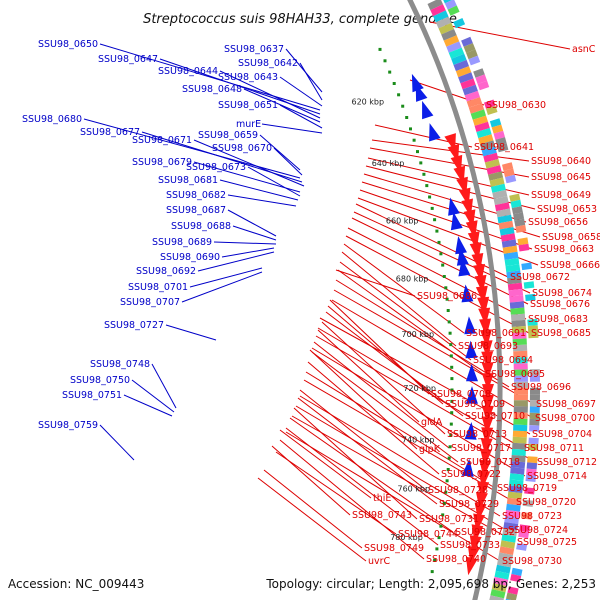 The width and height of the screenshot is (600, 600). What do you see at coordinates (162, 162) in the screenshot?
I see `gene-label-left: SSU98_0679` at bounding box center [162, 162].